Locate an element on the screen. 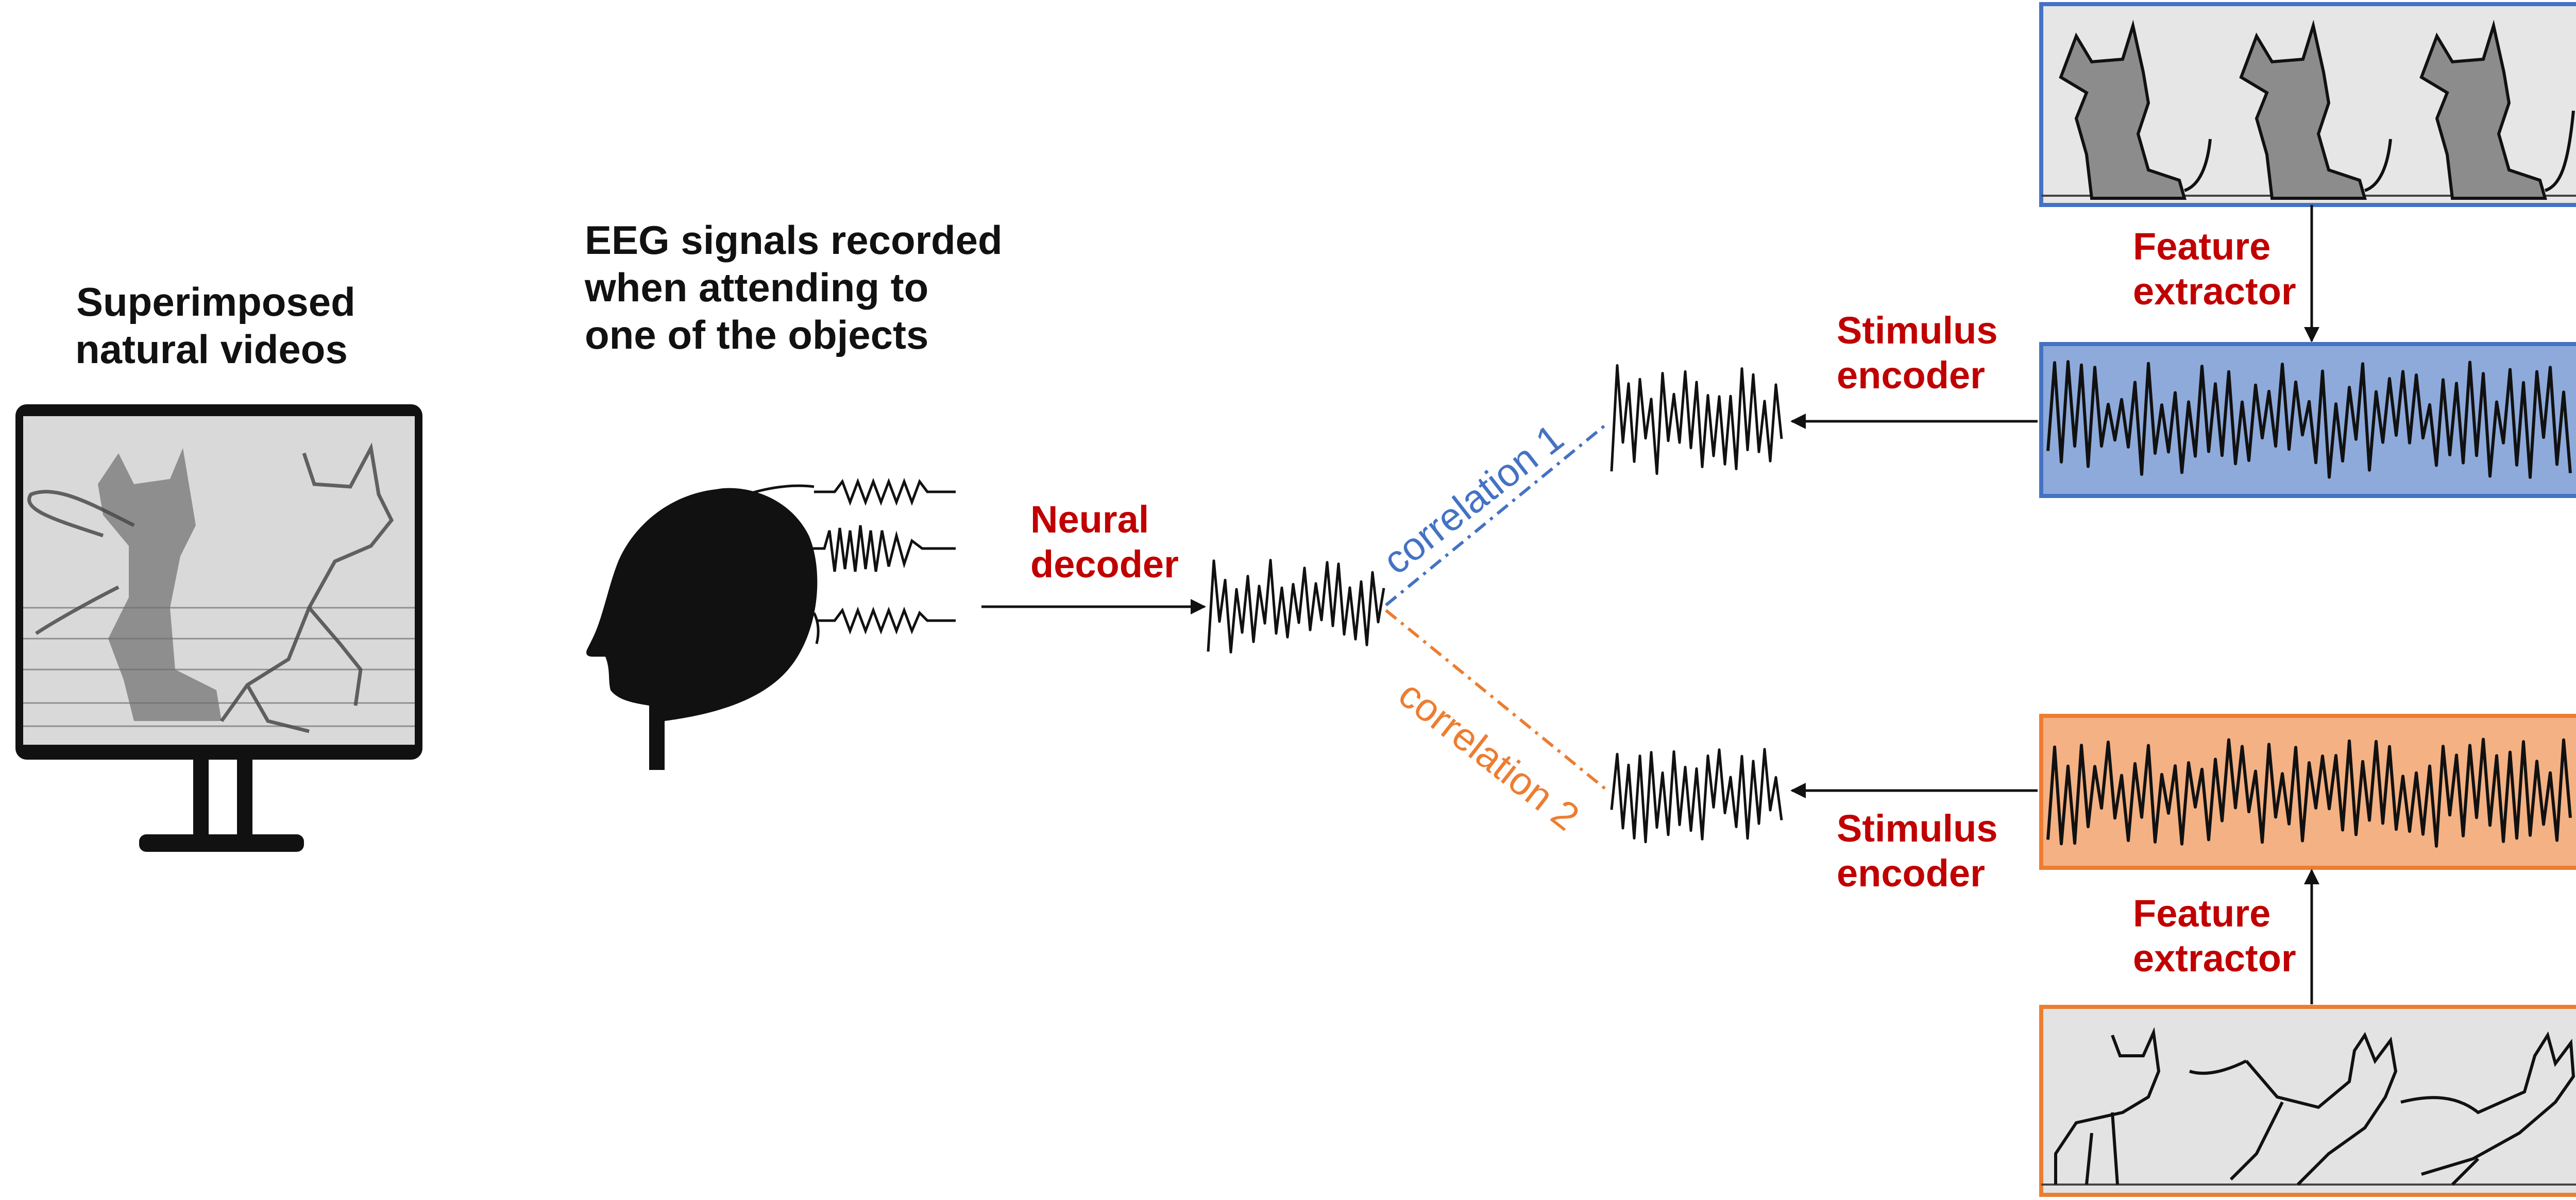 The image size is (2576, 1200). eeg-electrode-traces is located at coordinates (847, 560).